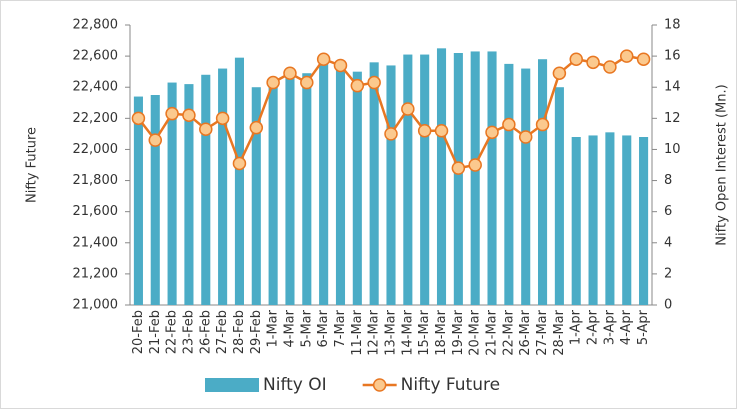 The image size is (737, 409). What do you see at coordinates (96, 149) in the screenshot?
I see `y-tick-label: 22,000` at bounding box center [96, 149].